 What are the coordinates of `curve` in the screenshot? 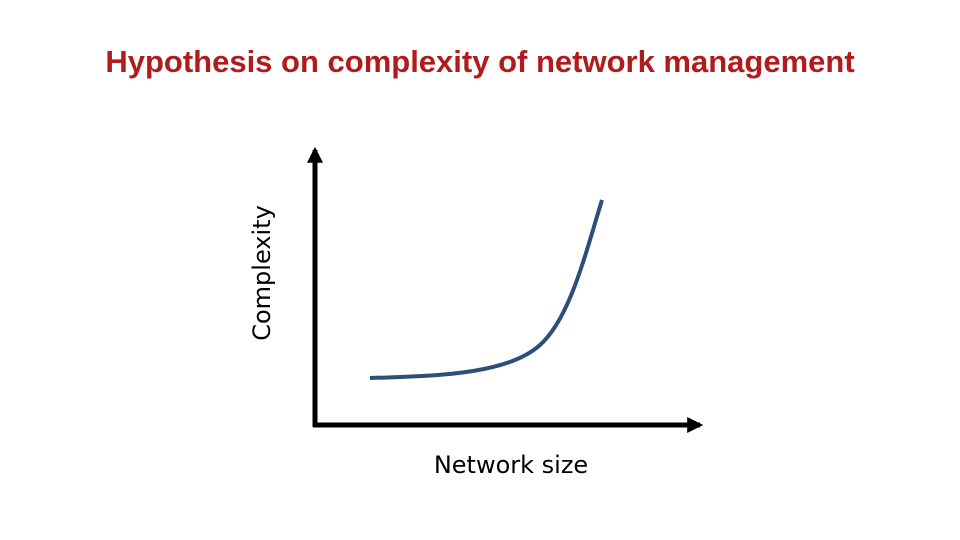 It's located at (486, 289).